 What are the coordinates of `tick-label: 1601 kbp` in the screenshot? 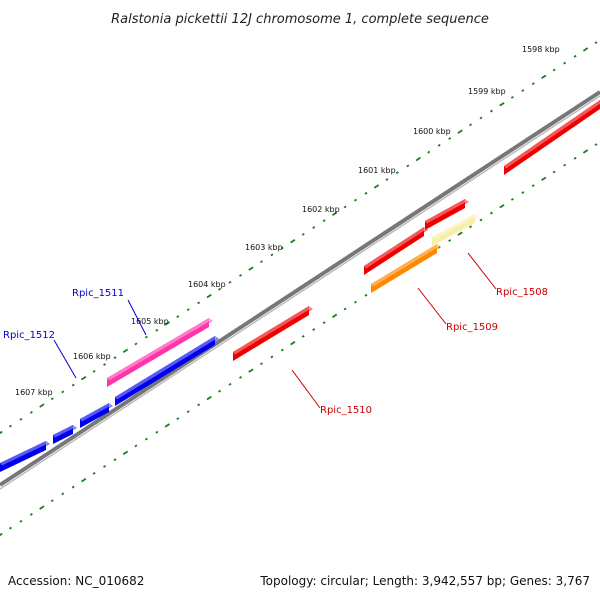 It's located at (377, 170).